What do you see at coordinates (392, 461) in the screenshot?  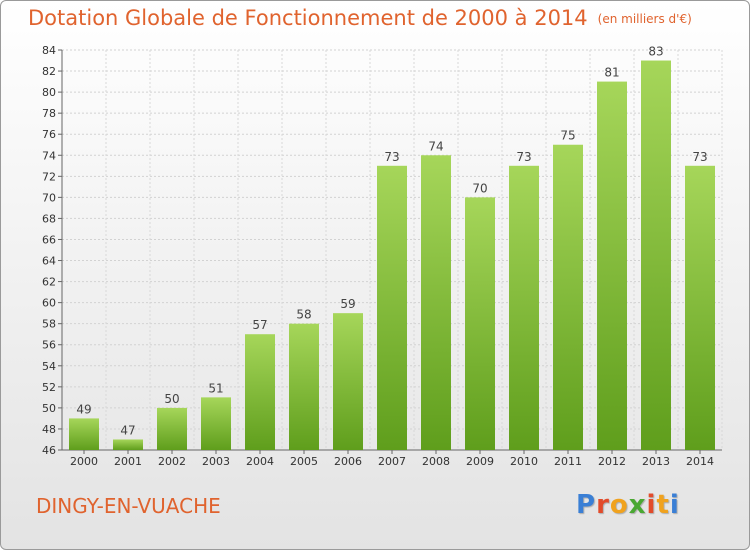 I see `x-tick-label: 2007` at bounding box center [392, 461].